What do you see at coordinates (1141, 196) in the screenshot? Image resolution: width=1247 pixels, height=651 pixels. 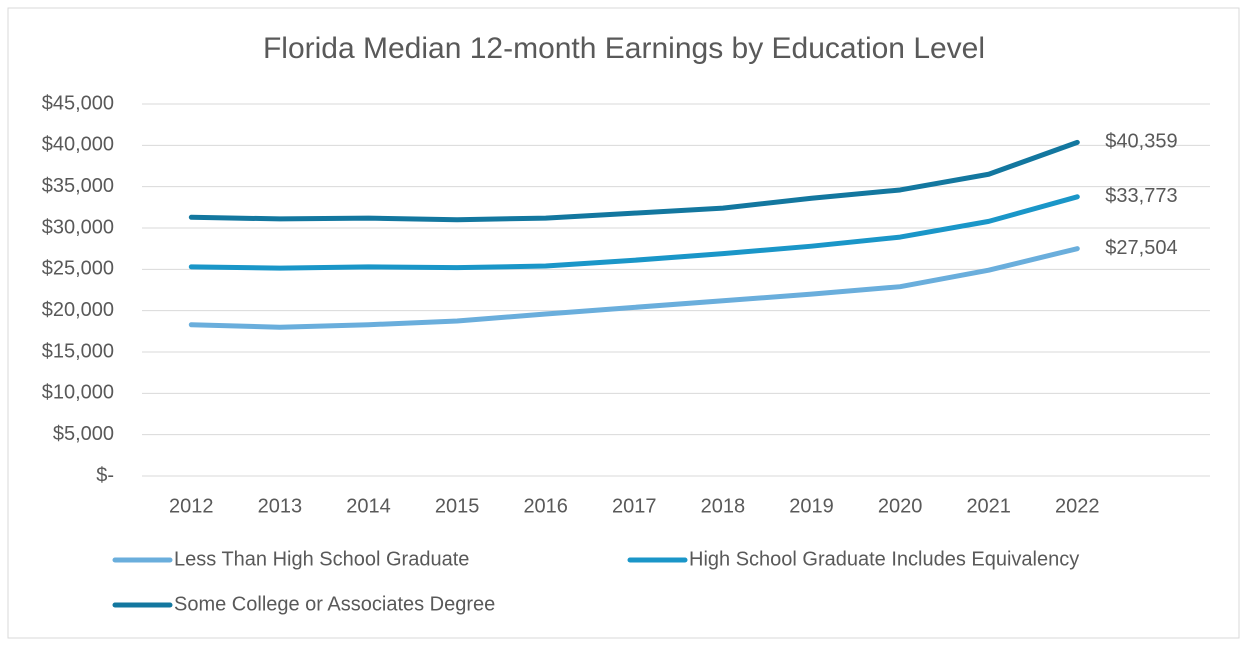 I see `data-label: $33,773` at bounding box center [1141, 196].